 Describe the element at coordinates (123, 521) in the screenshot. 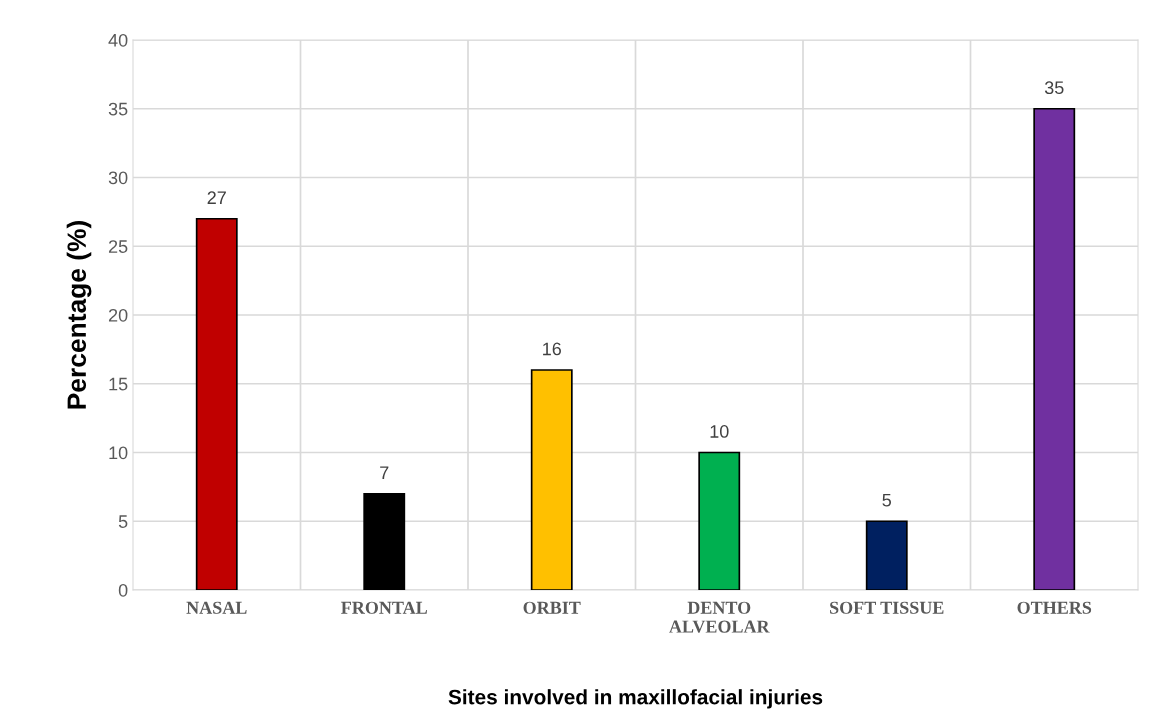

I see `y-tick-label: 5` at that location.